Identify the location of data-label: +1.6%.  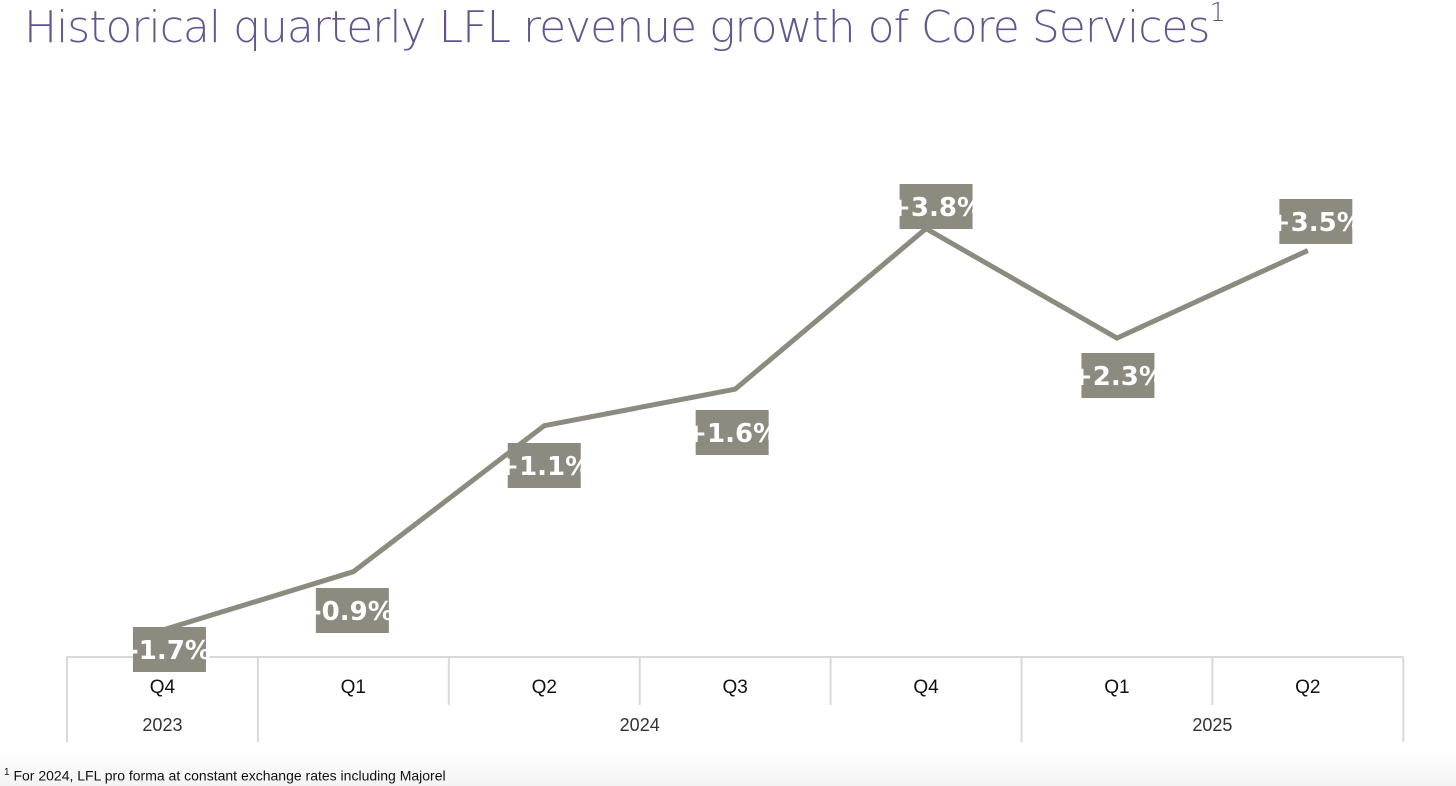
(732, 434).